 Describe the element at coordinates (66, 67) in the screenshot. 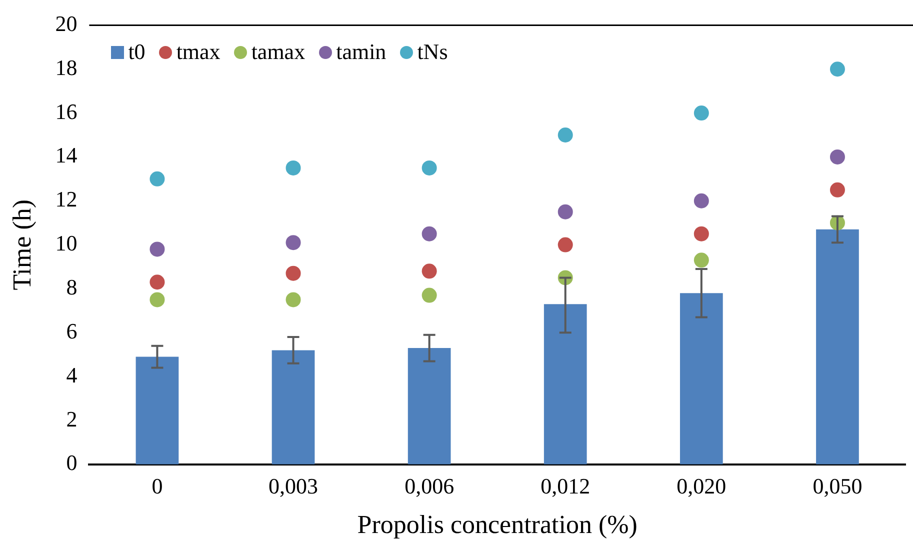

I see `y-tick-label: 18` at that location.